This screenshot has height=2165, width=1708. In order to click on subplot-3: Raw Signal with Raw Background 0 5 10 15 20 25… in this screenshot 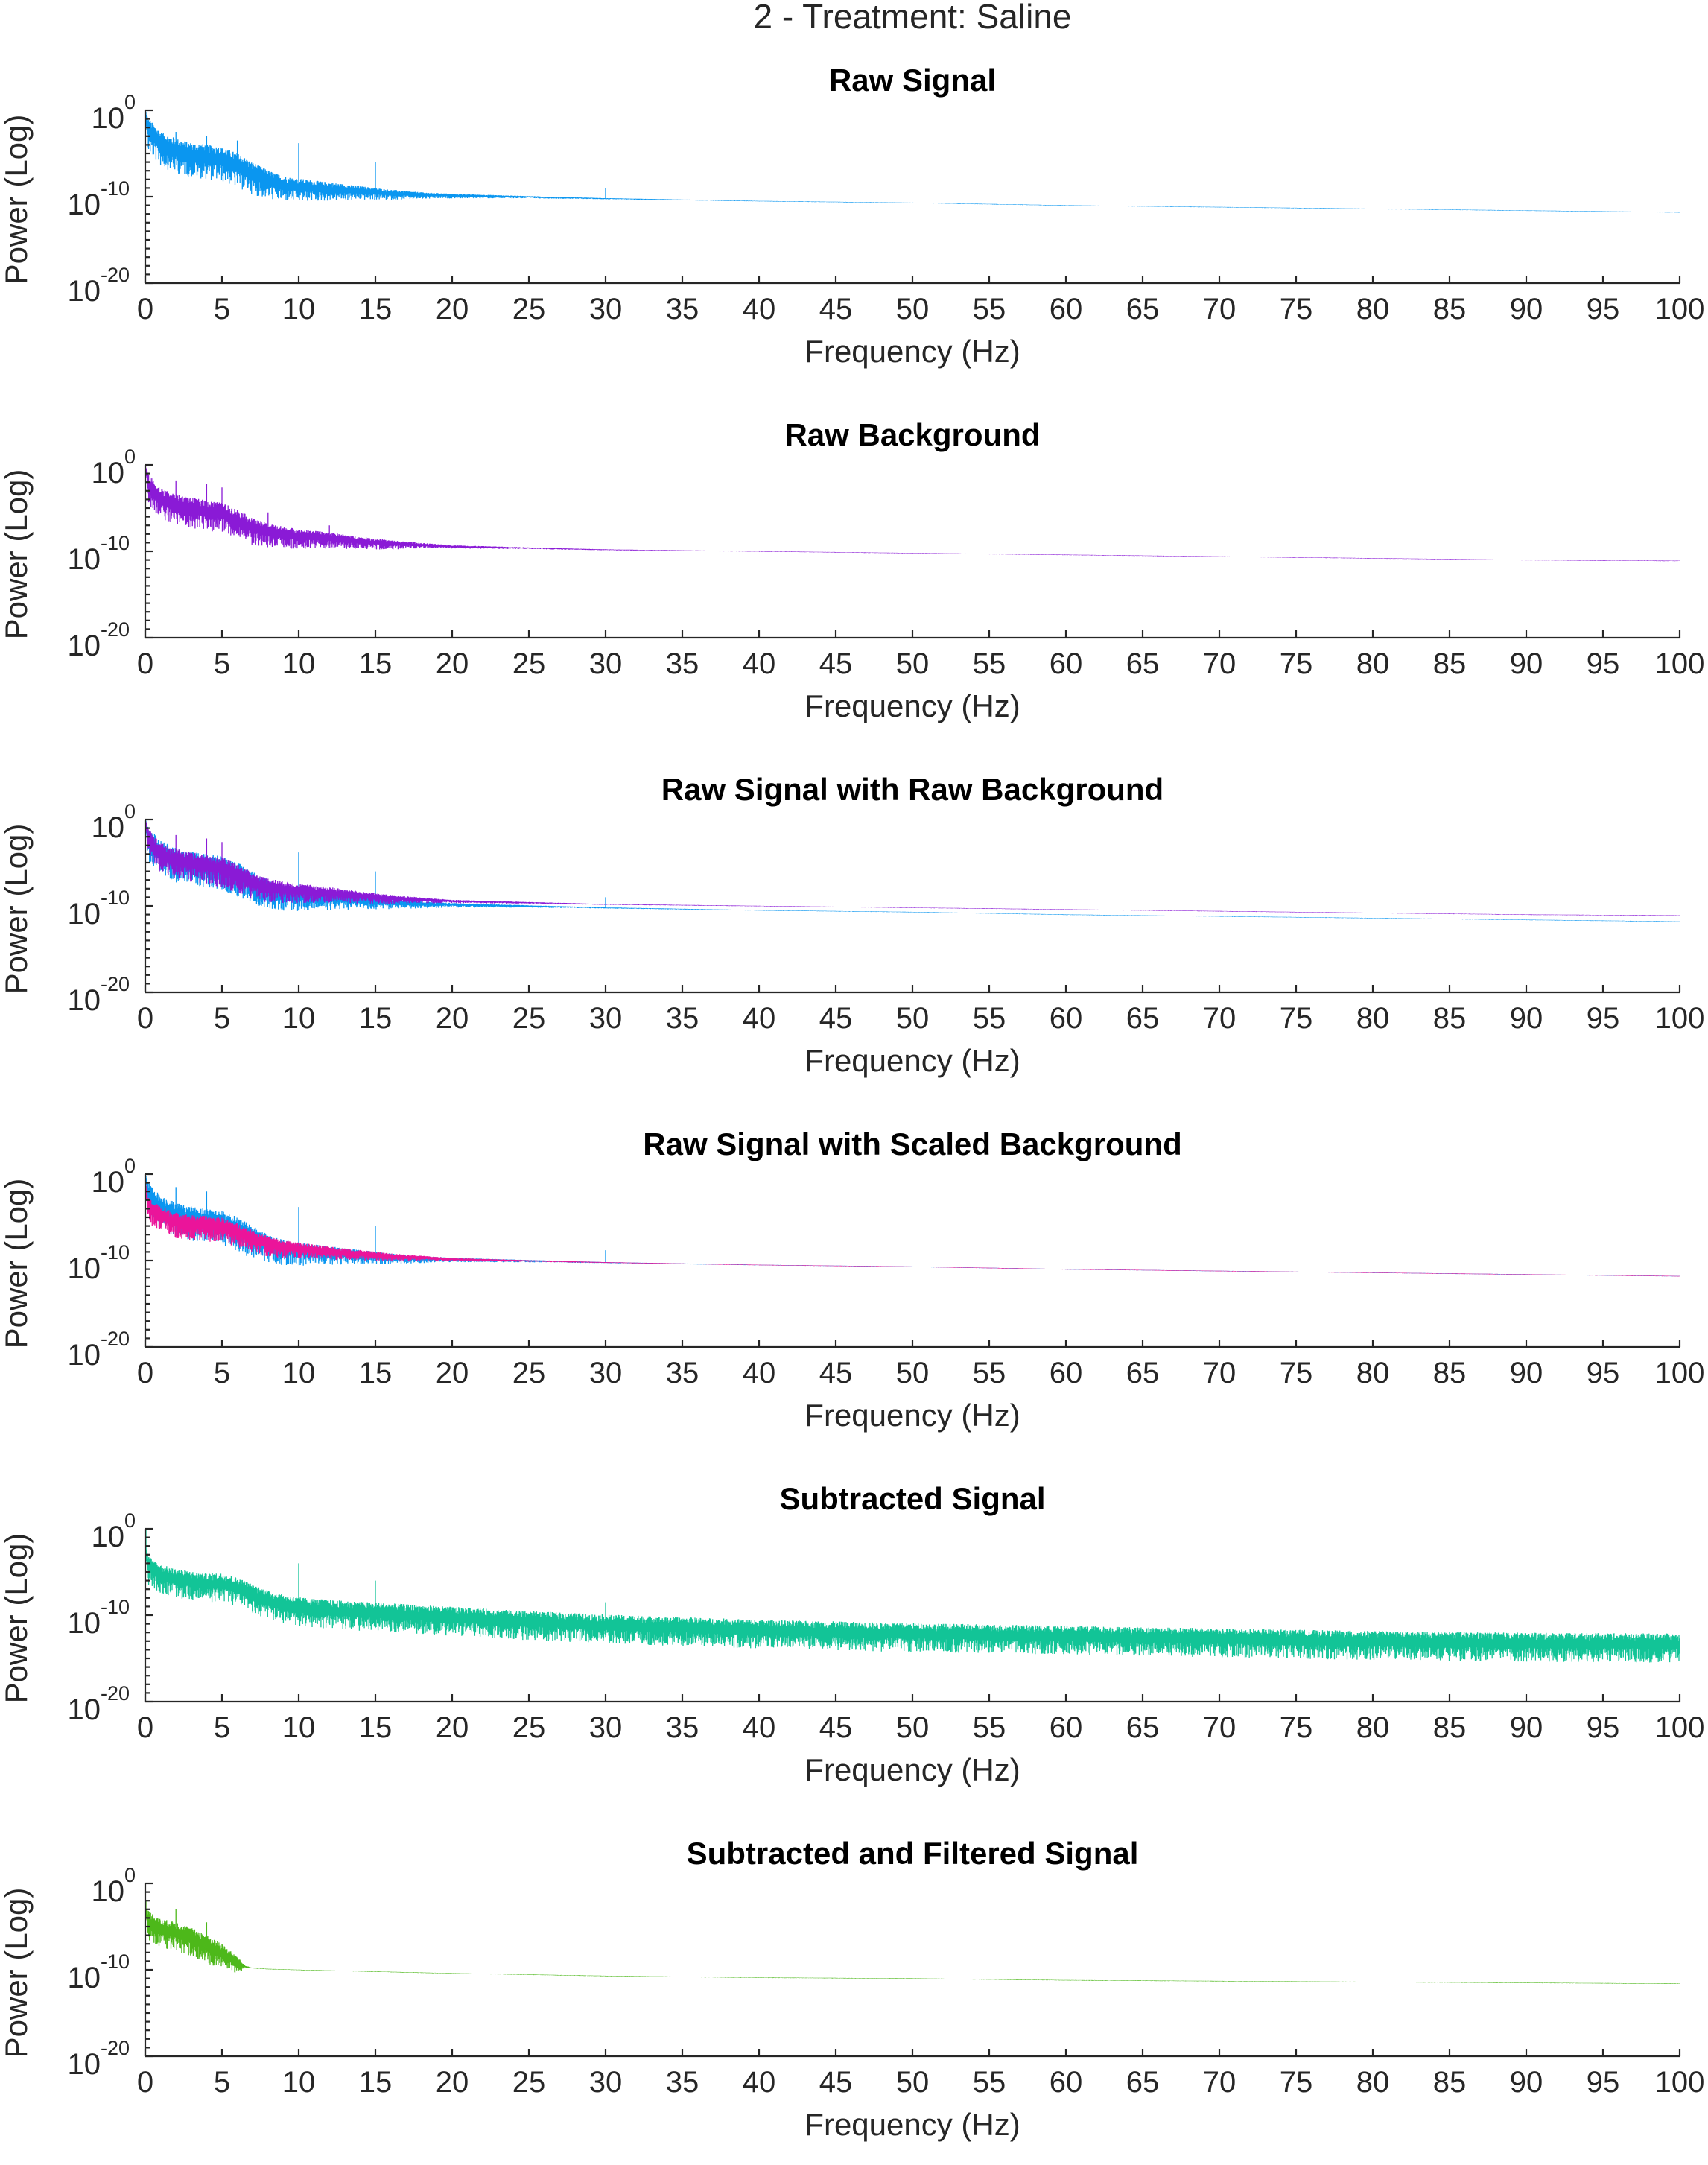, I will do `click(852, 925)`.